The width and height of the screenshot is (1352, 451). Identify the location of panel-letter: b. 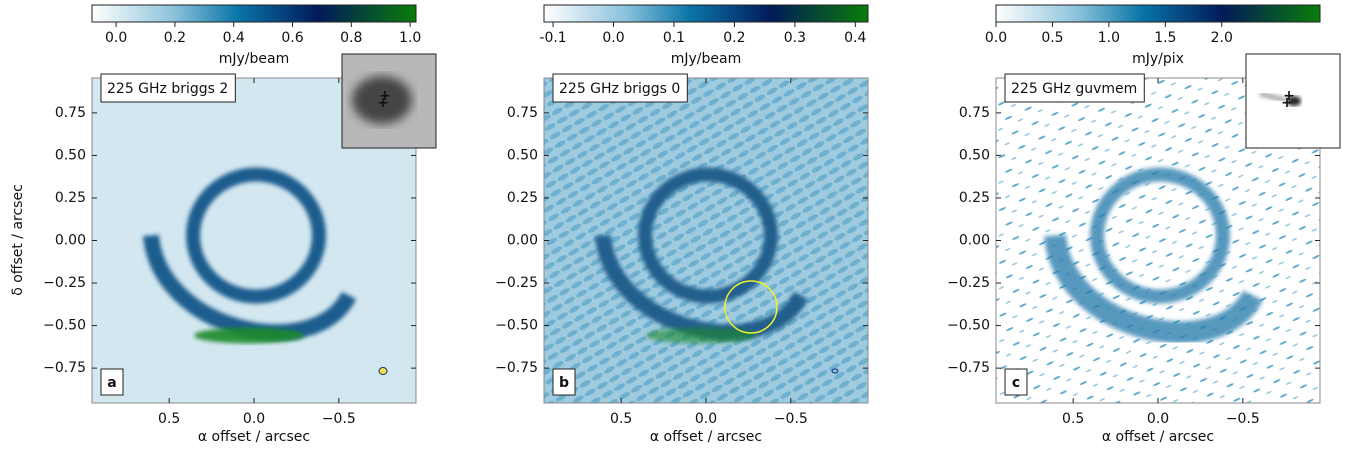
(564, 383).